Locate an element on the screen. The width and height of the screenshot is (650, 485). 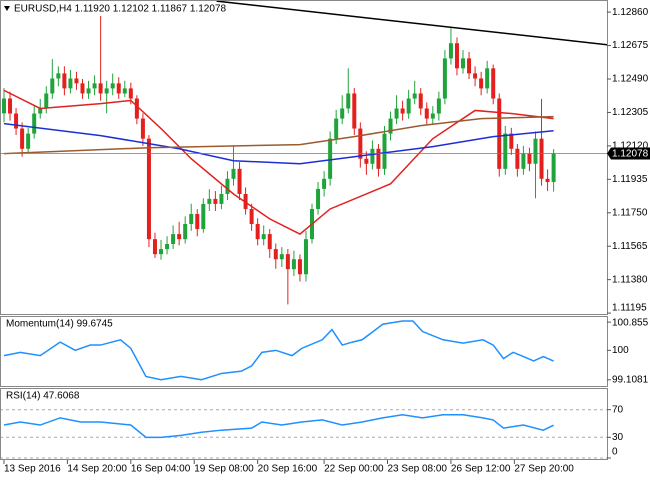
rsi-frame is located at coordinates (304, 424).